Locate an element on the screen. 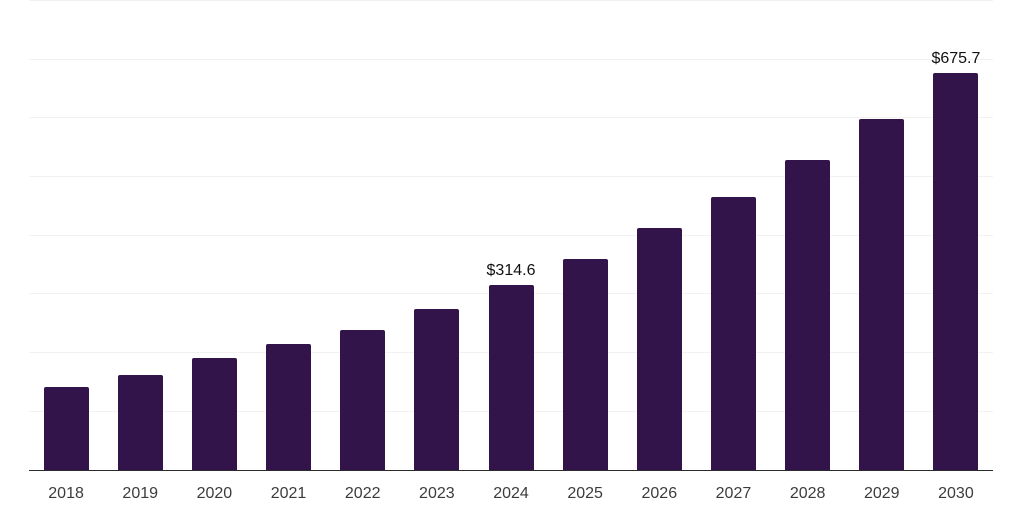 Image resolution: width=1024 pixels, height=512 pixels. bar-2019 is located at coordinates (140, 422).